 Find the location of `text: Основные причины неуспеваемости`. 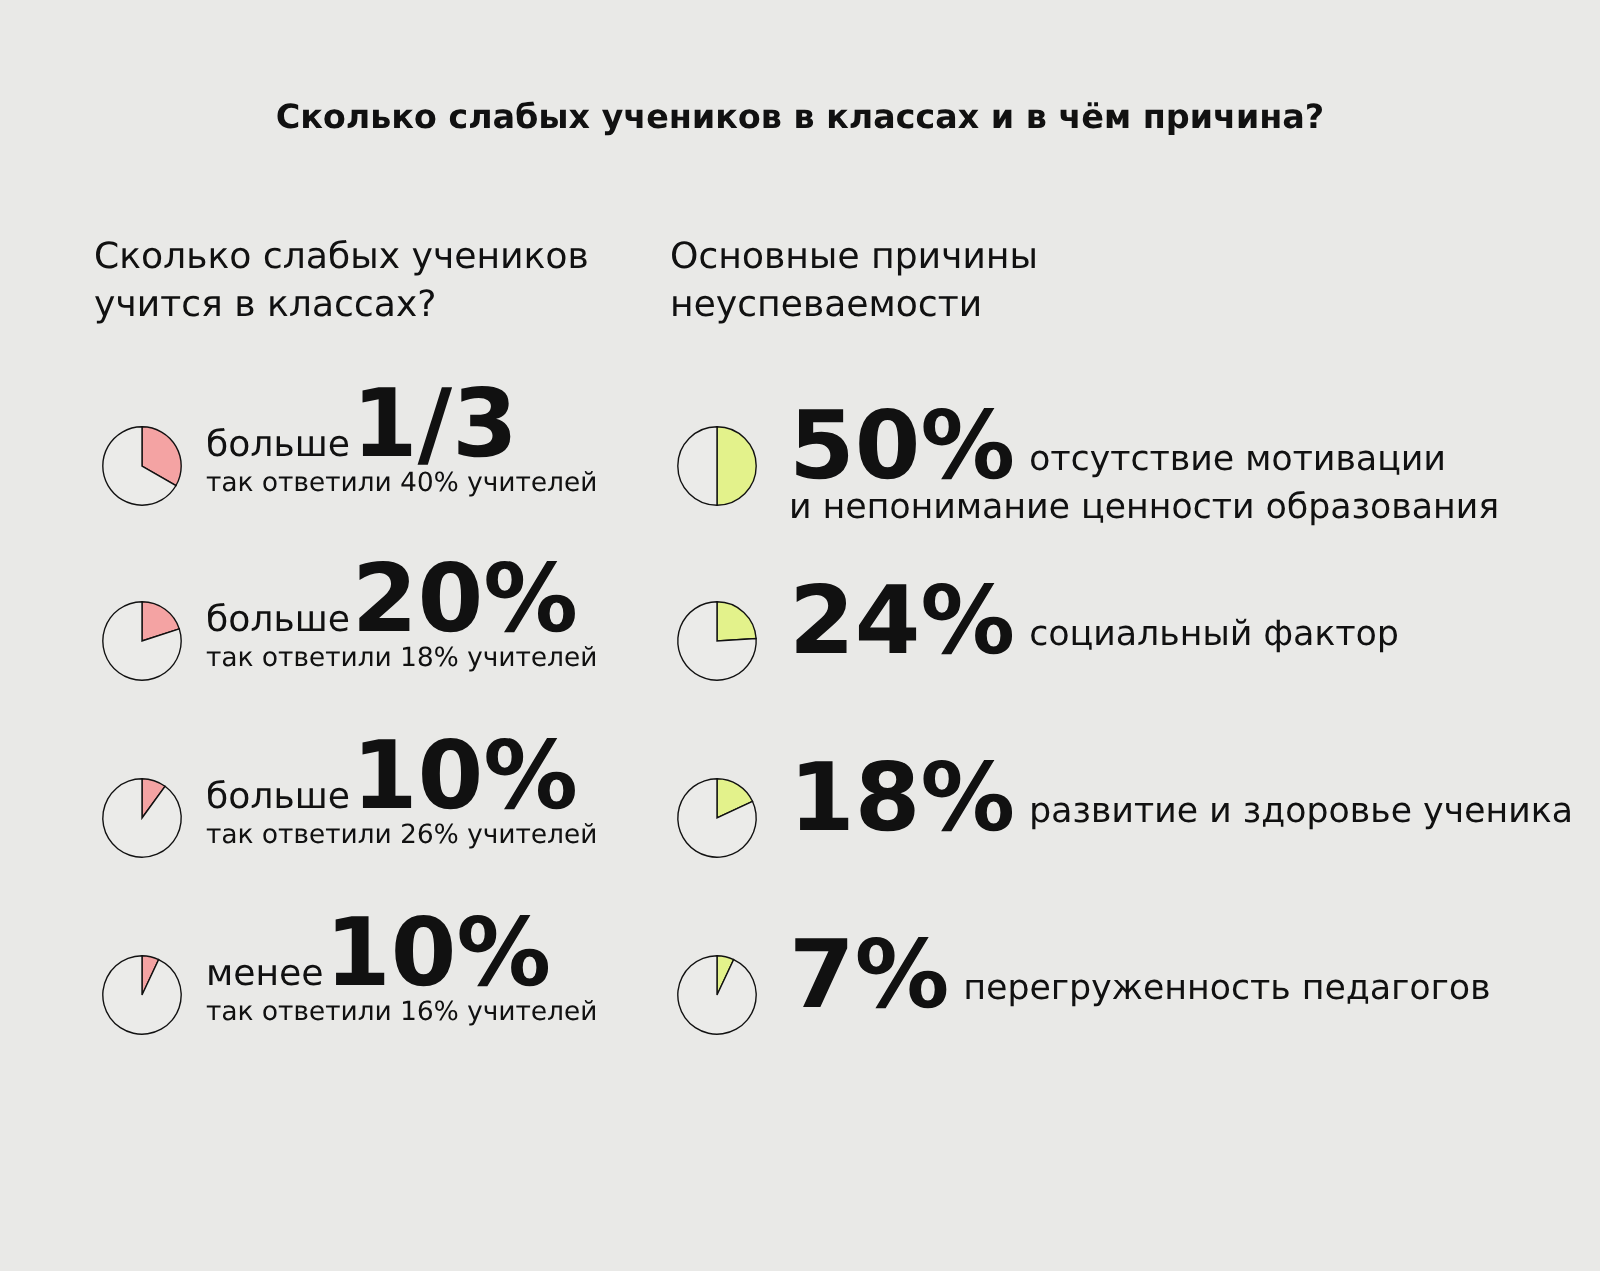

text: Основные причины неуспеваемости is located at coordinates (853, 282).